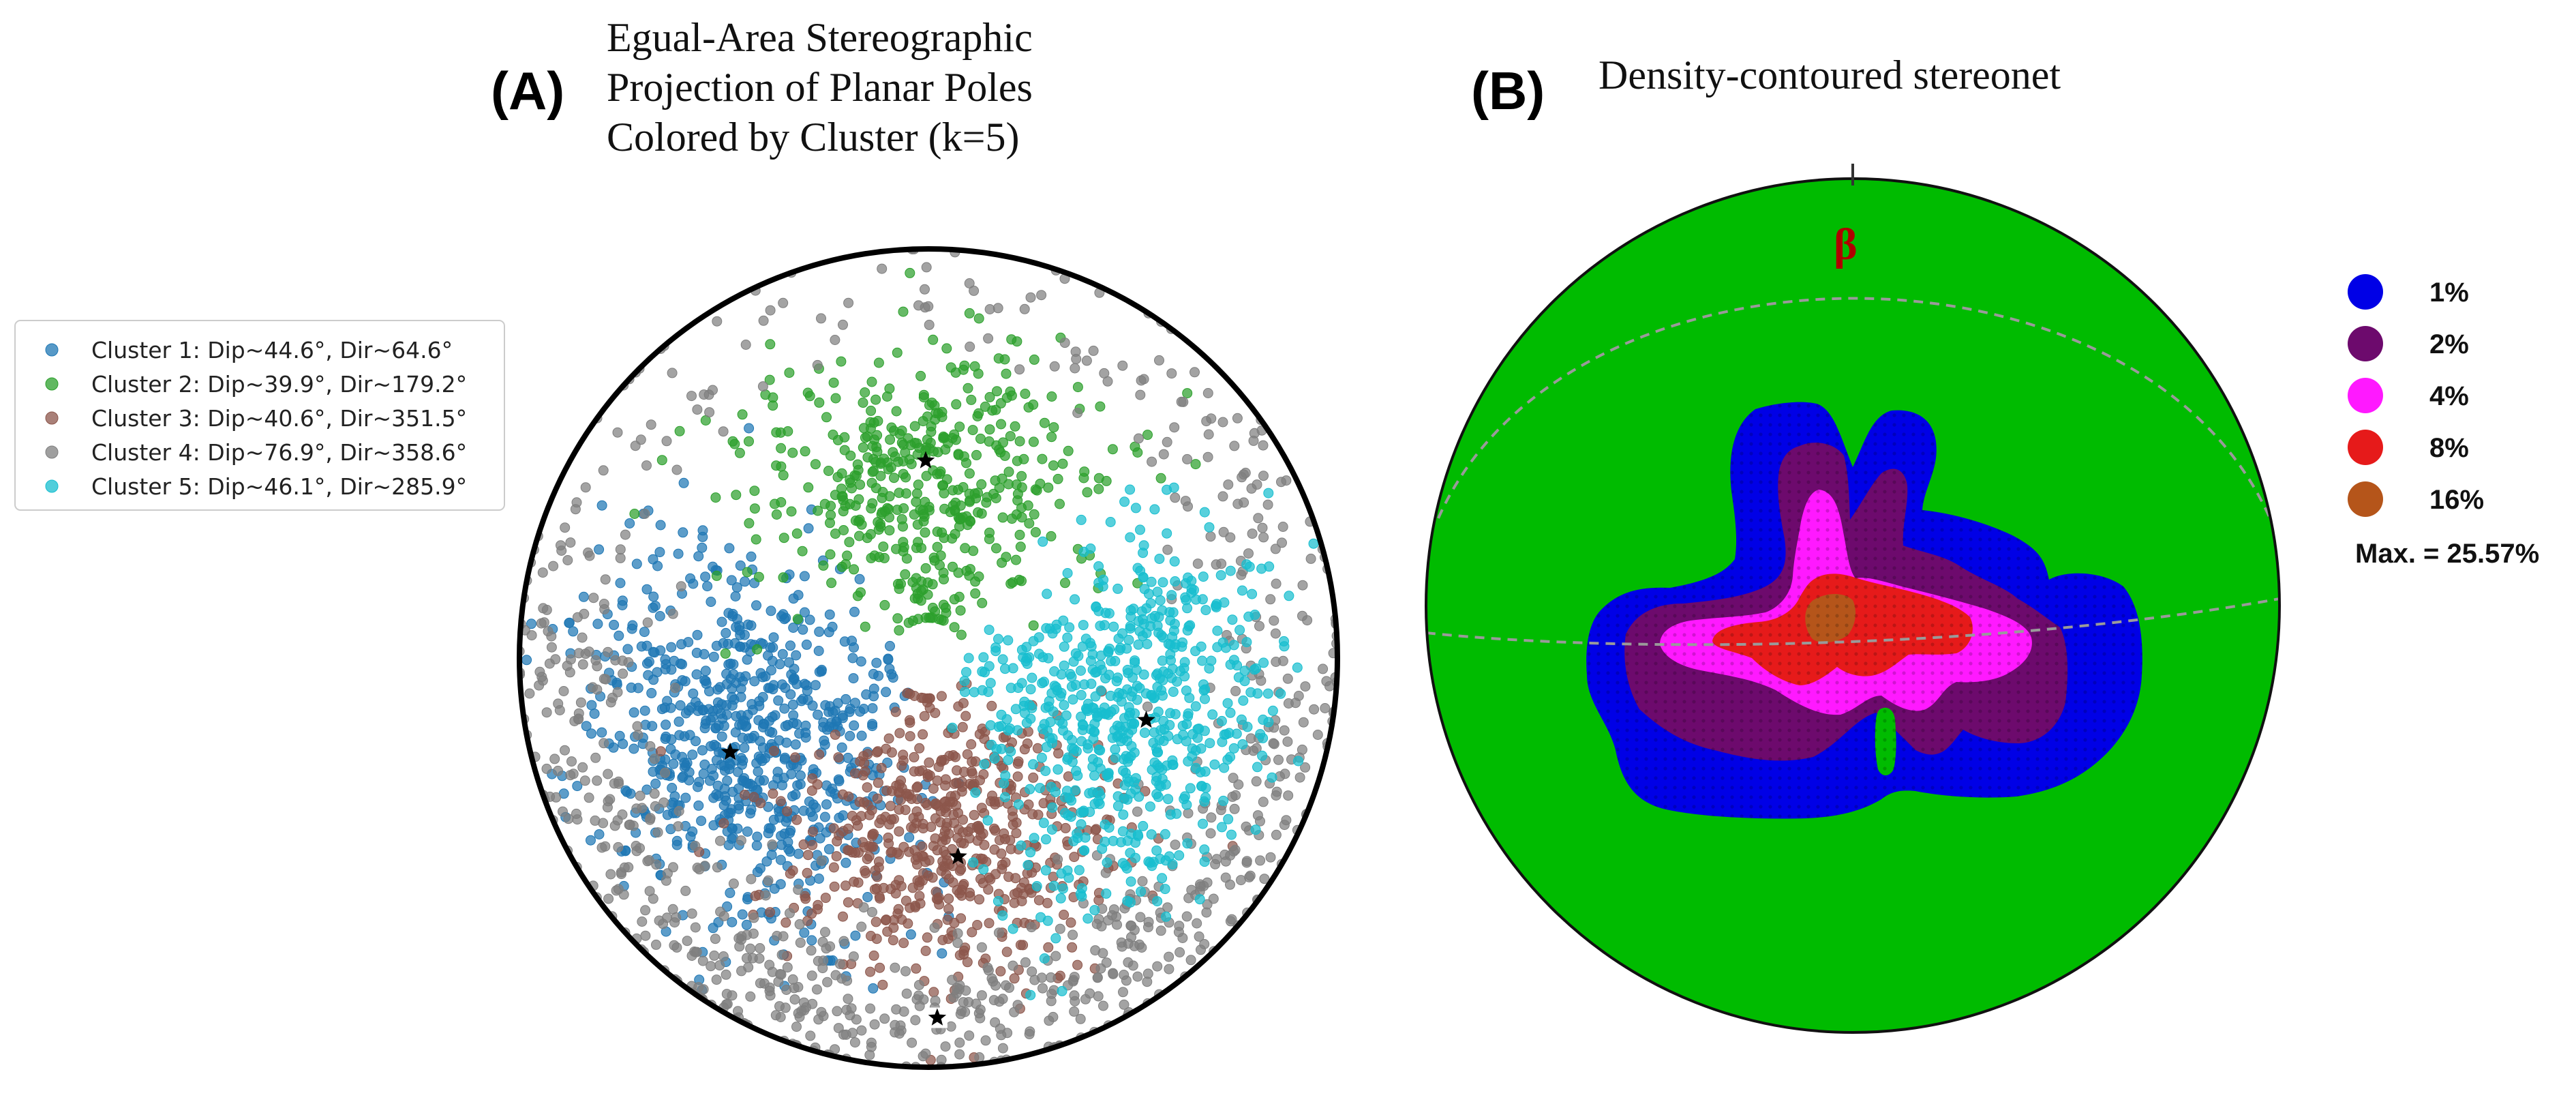  I want to click on legend-frame, so click(259, 416).